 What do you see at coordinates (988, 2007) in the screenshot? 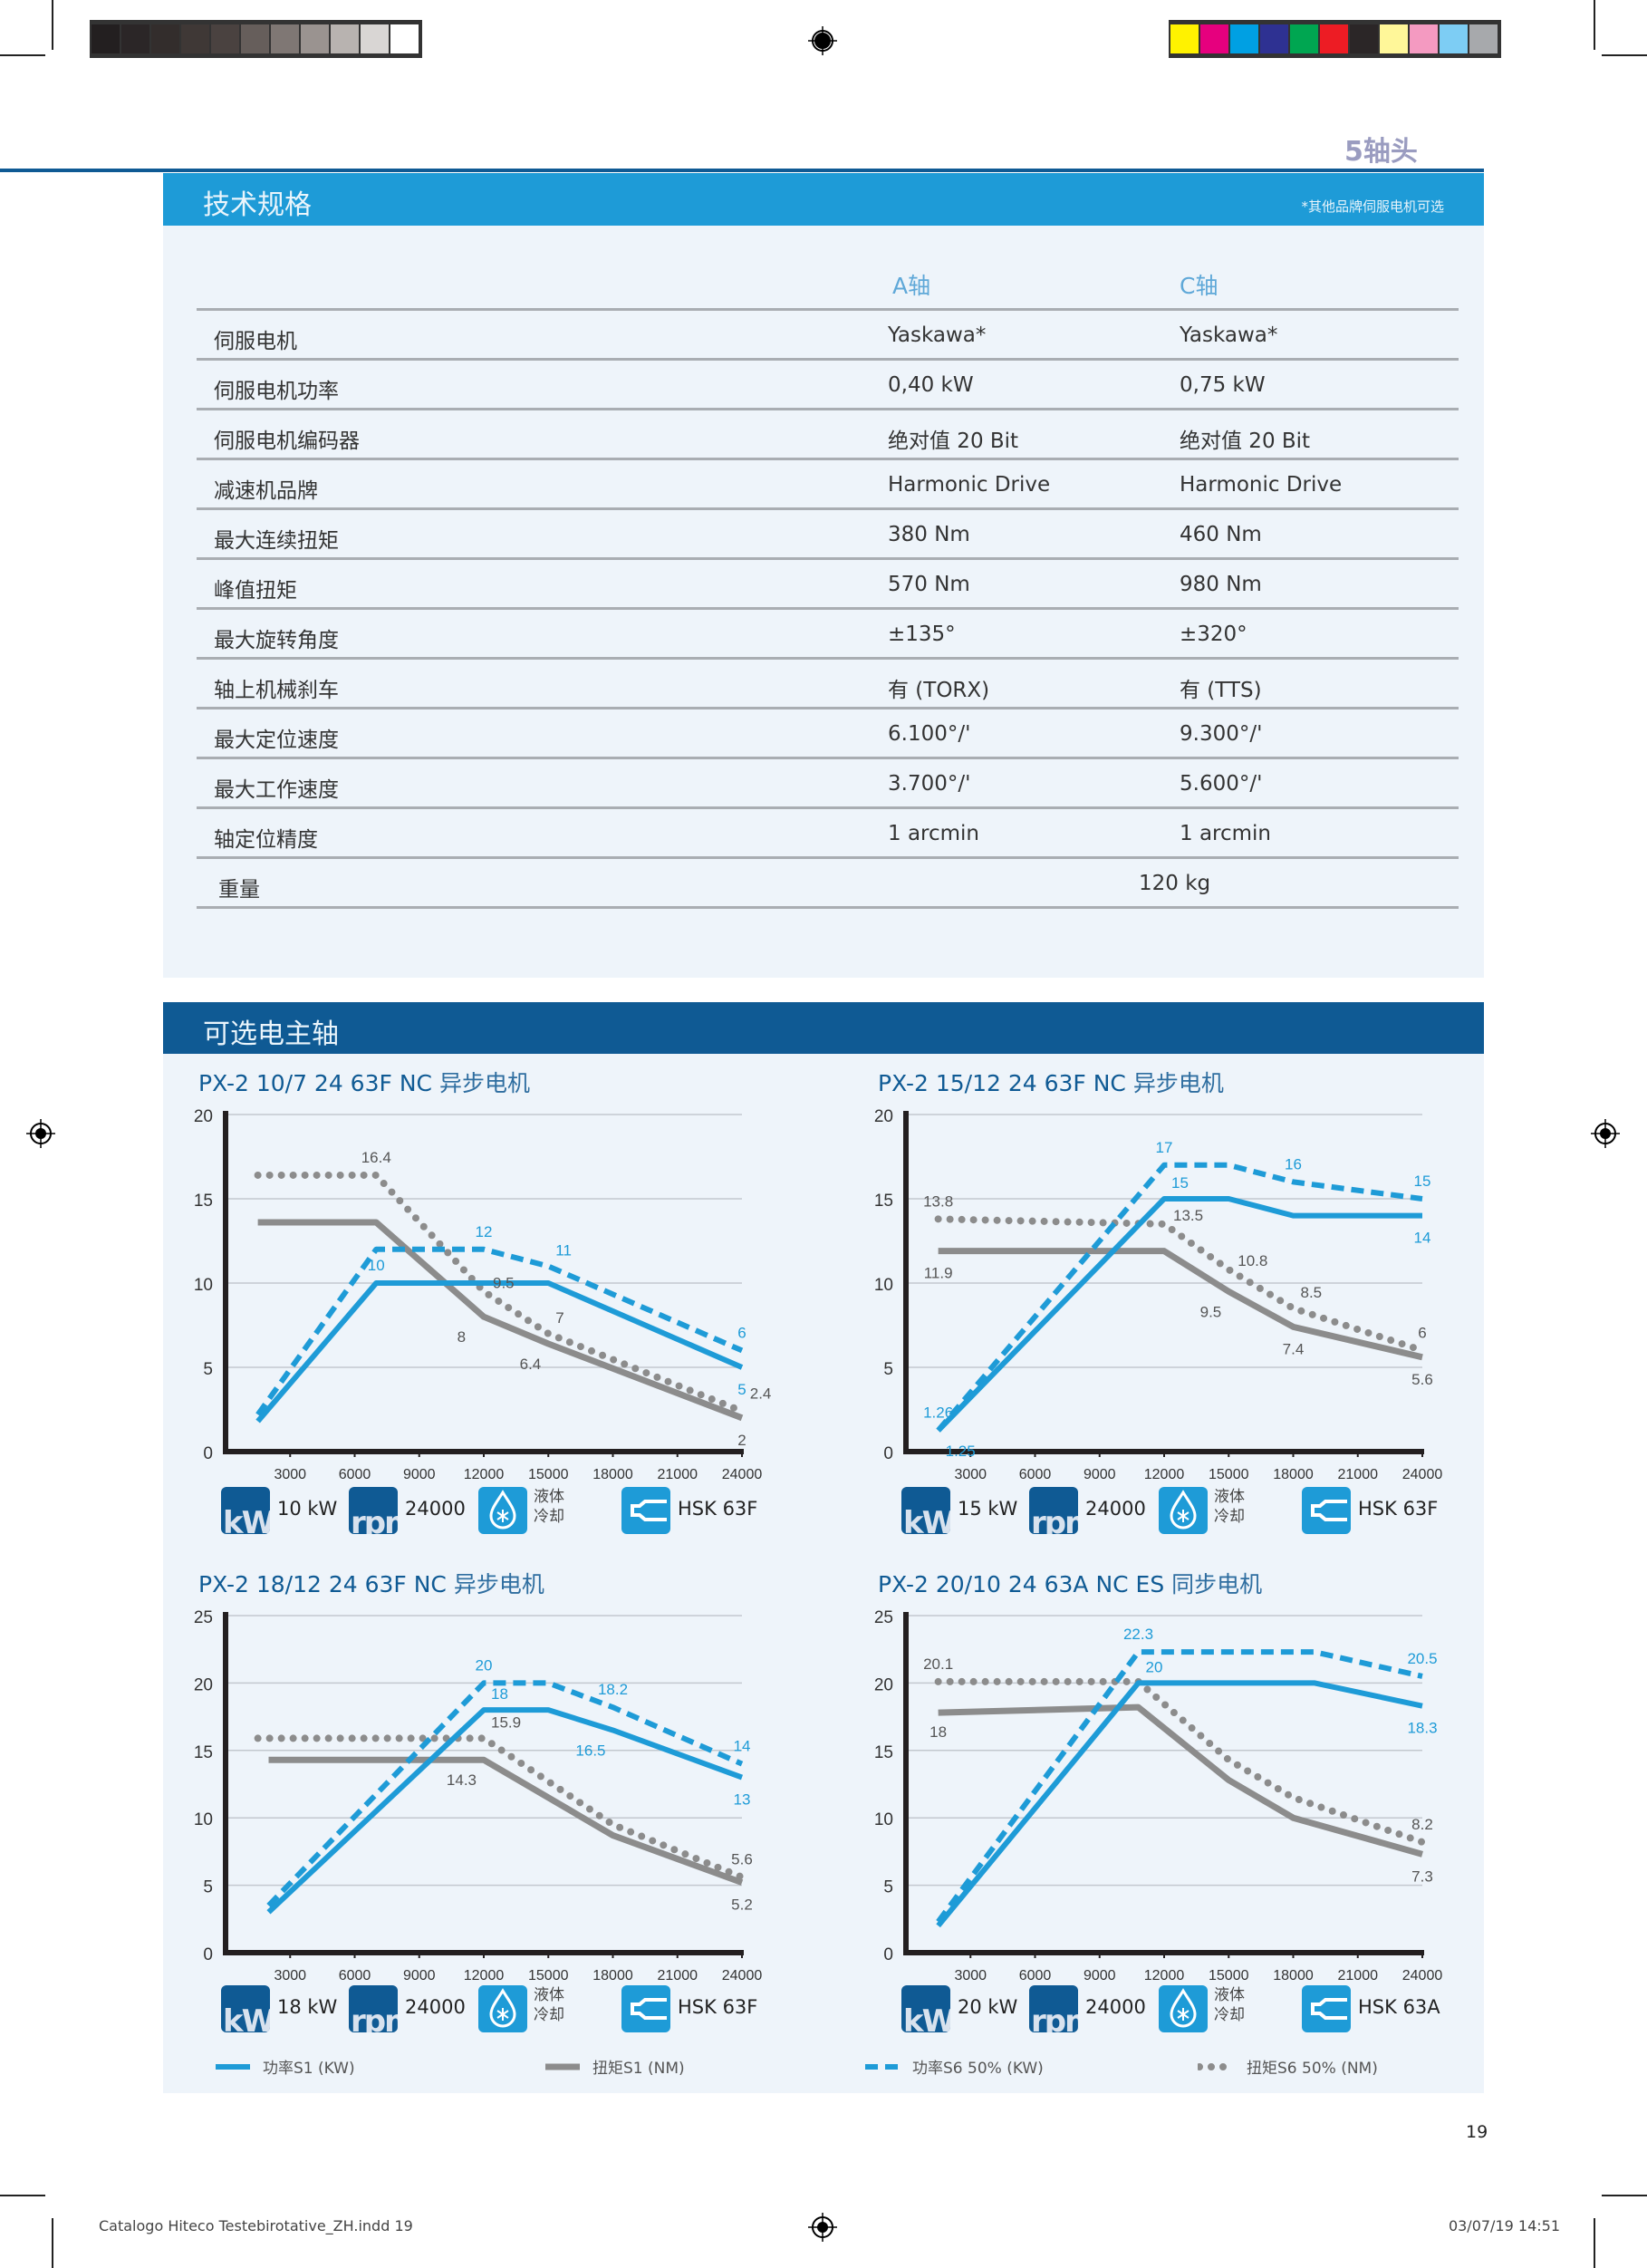
I see `power-value: 20 kW` at bounding box center [988, 2007].